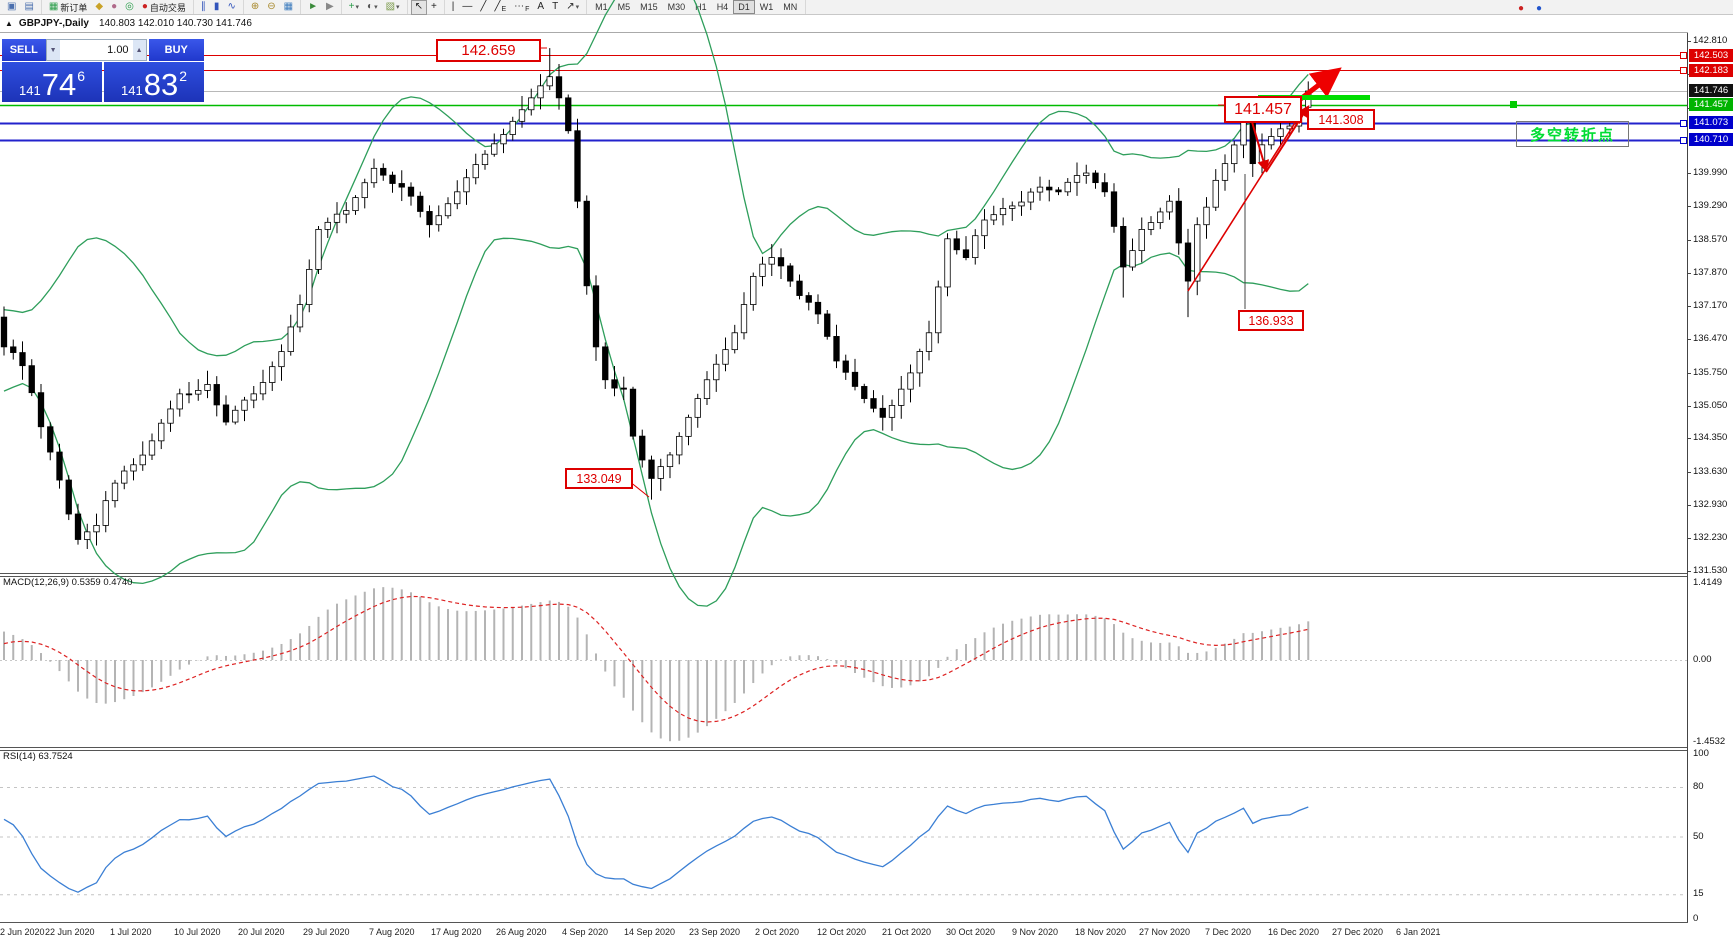 Image resolution: width=1733 pixels, height=940 pixels. What do you see at coordinates (1711, 122) in the screenshot?
I see `price-badge-141.073: 141.073` at bounding box center [1711, 122].